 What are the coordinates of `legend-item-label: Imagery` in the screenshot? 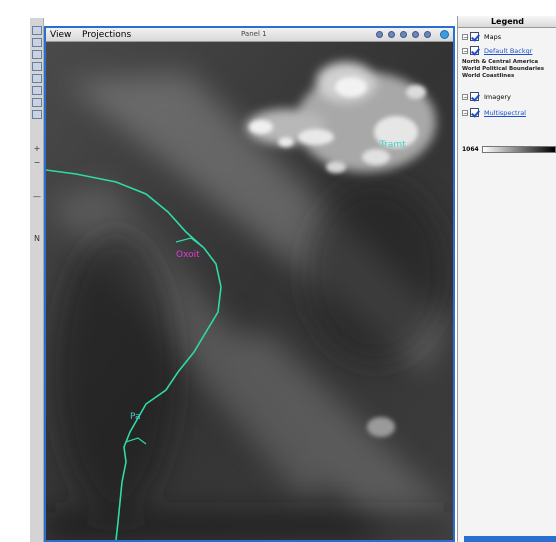 It's located at (497, 97).